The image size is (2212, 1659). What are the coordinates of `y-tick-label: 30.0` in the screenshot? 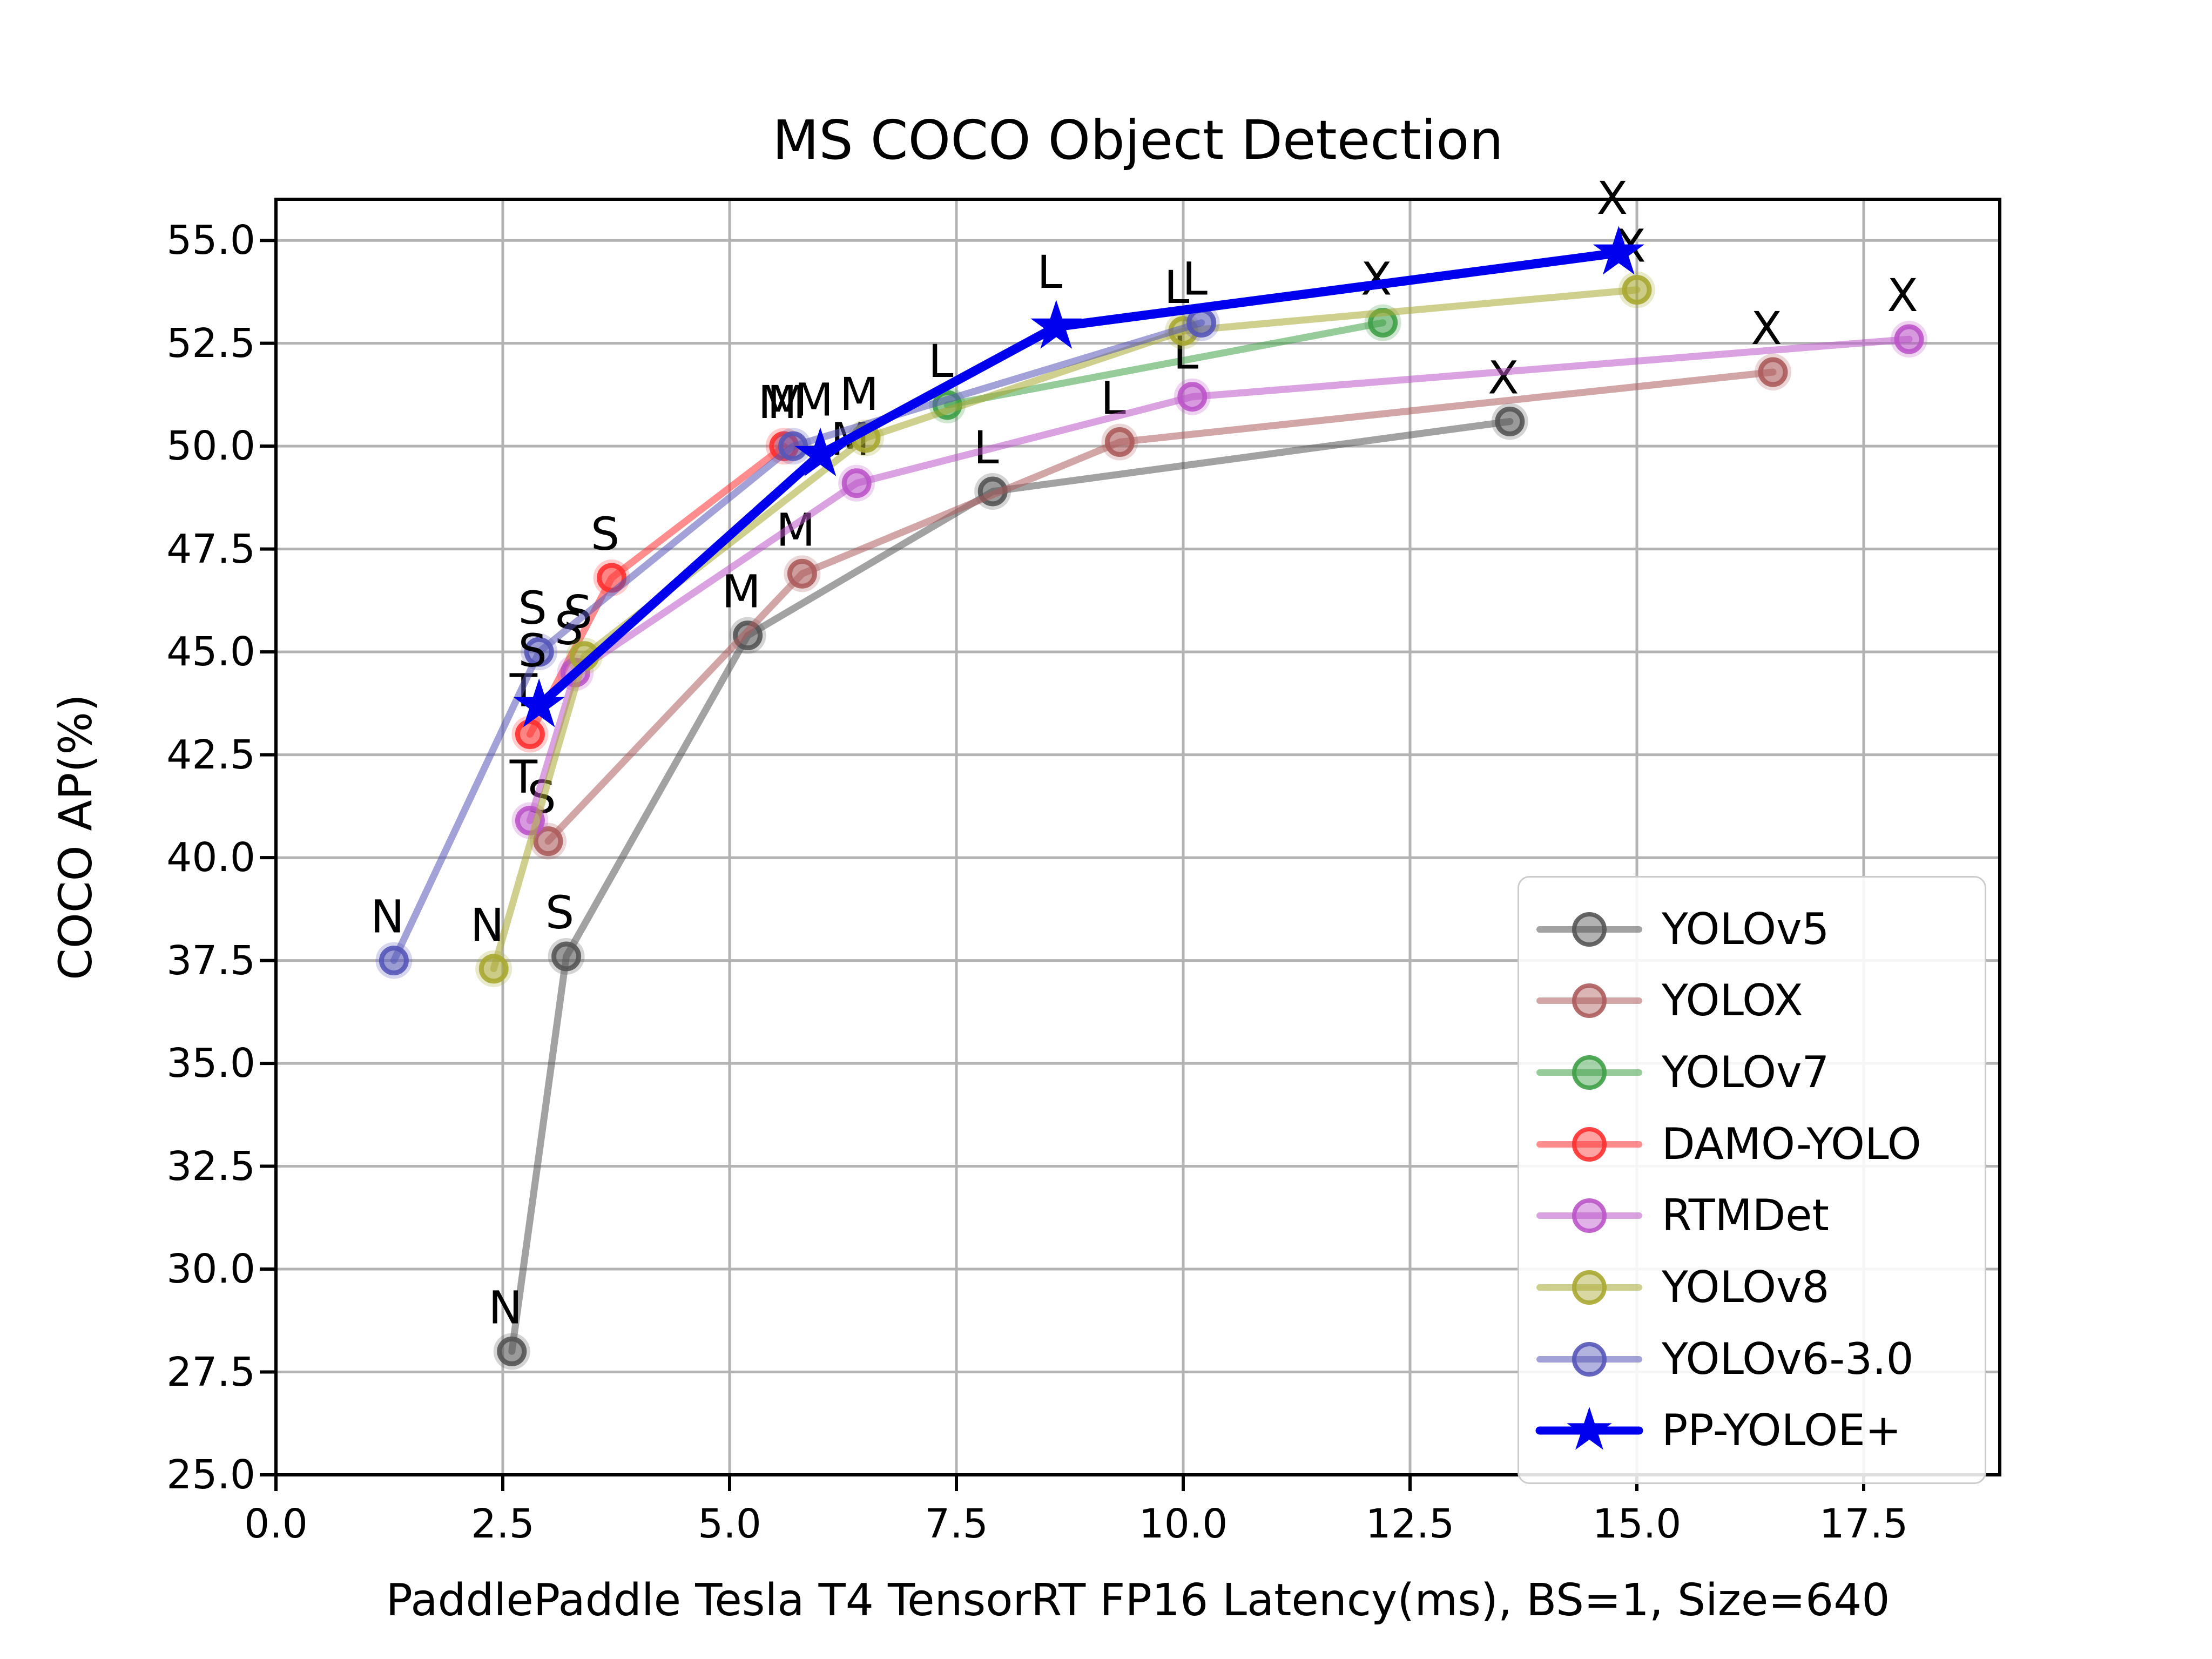 It's located at (210, 1269).